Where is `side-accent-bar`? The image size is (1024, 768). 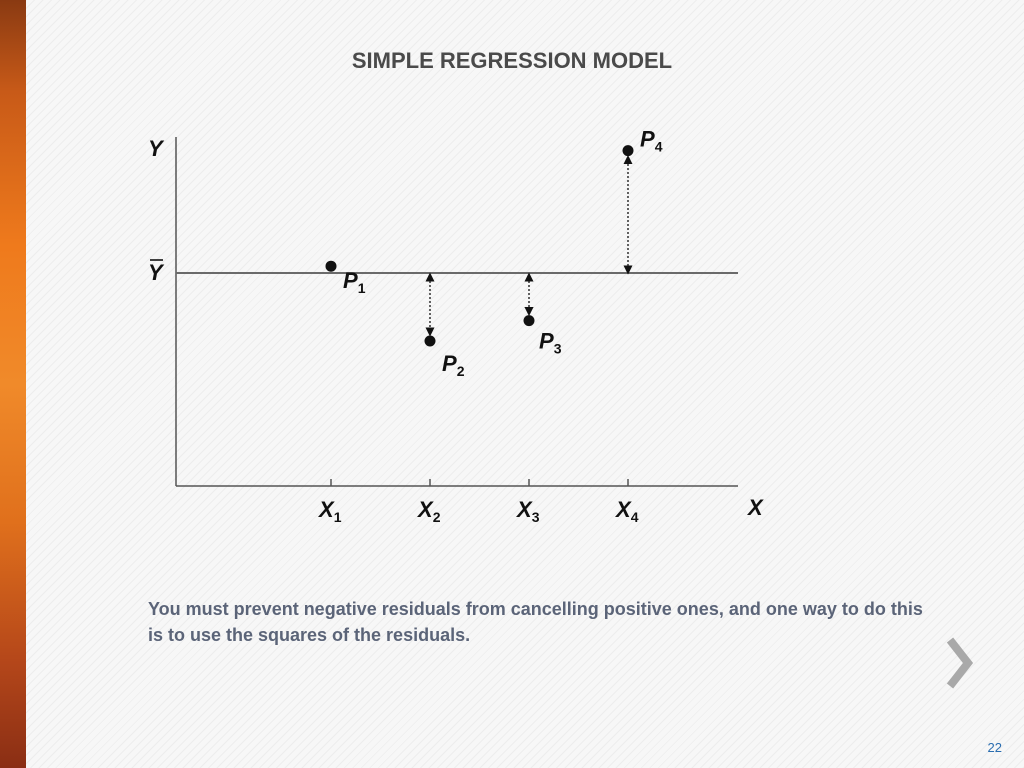
side-accent-bar is located at coordinates (13, 384).